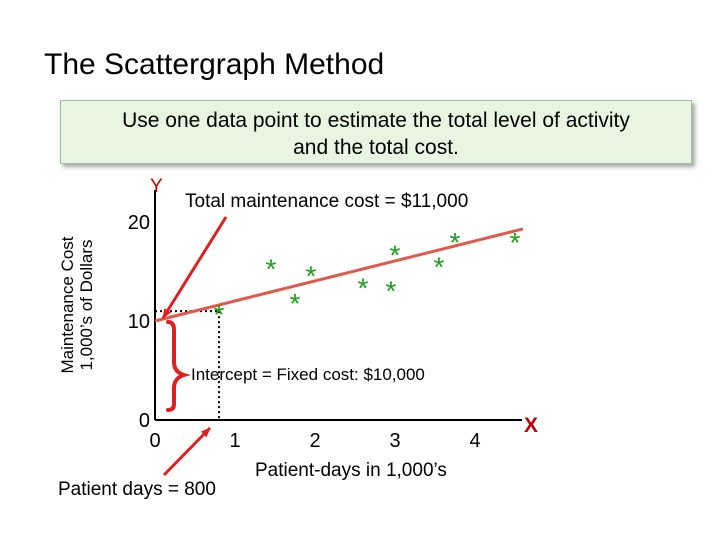 The image size is (720, 540). What do you see at coordinates (314, 441) in the screenshot?
I see `x-tick-label: 2` at bounding box center [314, 441].